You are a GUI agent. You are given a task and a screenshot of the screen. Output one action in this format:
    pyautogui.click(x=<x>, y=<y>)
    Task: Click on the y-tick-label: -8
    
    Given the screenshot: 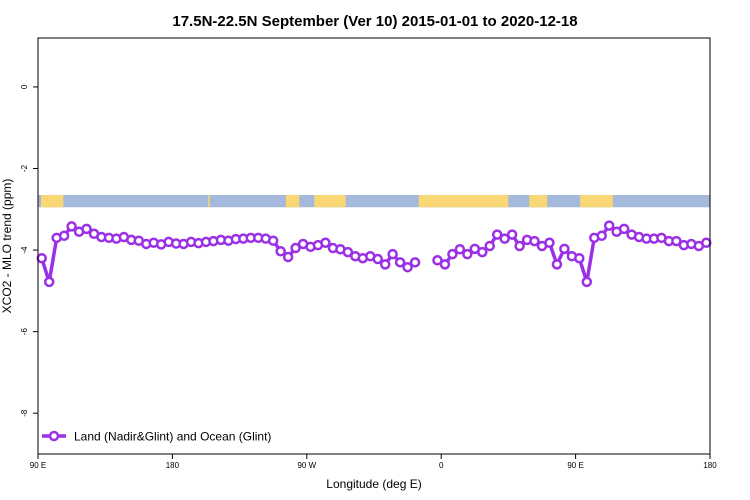 What is the action you would take?
    pyautogui.click(x=24, y=413)
    